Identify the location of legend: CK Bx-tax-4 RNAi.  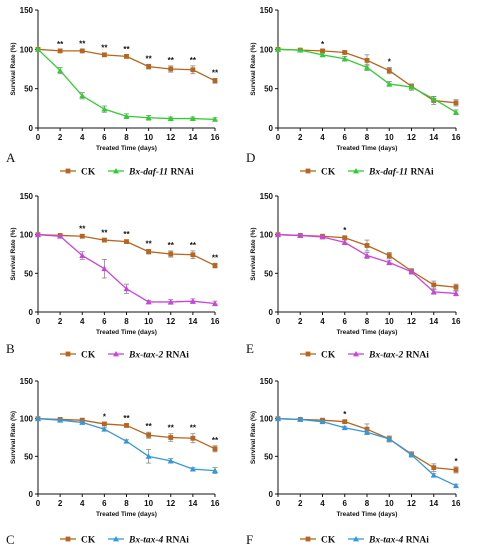
(364, 541).